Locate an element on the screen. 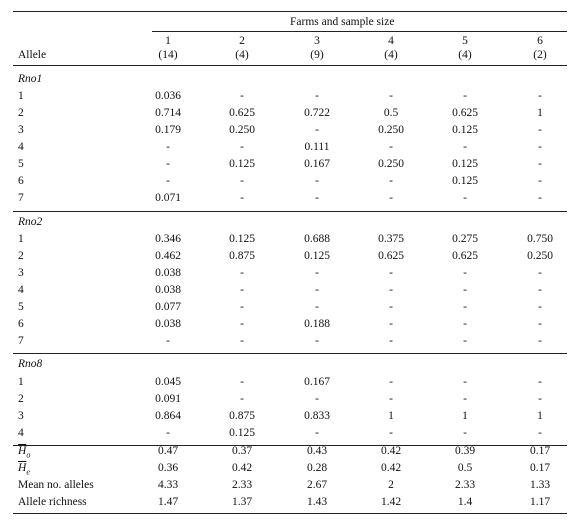 The width and height of the screenshot is (573, 523). bottom-rule is located at coordinates (290, 514).